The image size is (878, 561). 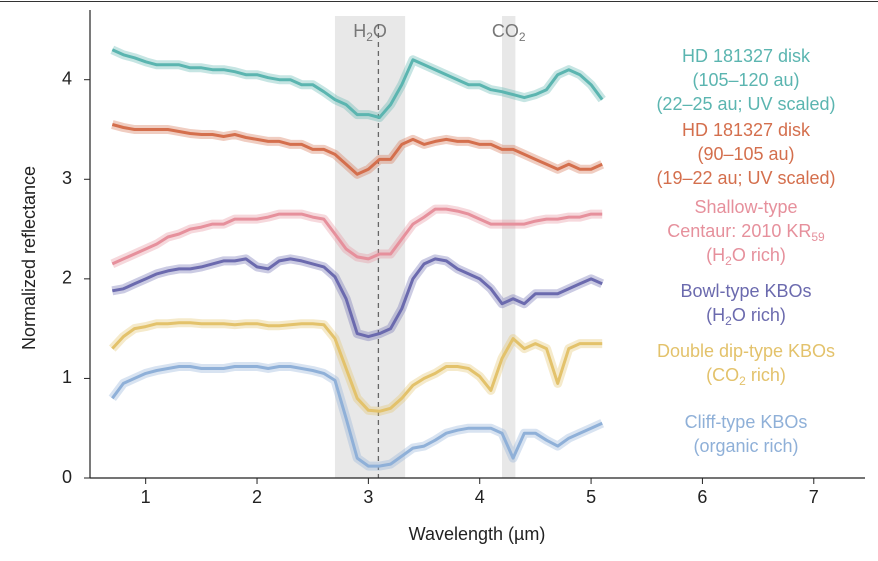 What do you see at coordinates (67, 178) in the screenshot?
I see `y-tick-label: 3` at bounding box center [67, 178].